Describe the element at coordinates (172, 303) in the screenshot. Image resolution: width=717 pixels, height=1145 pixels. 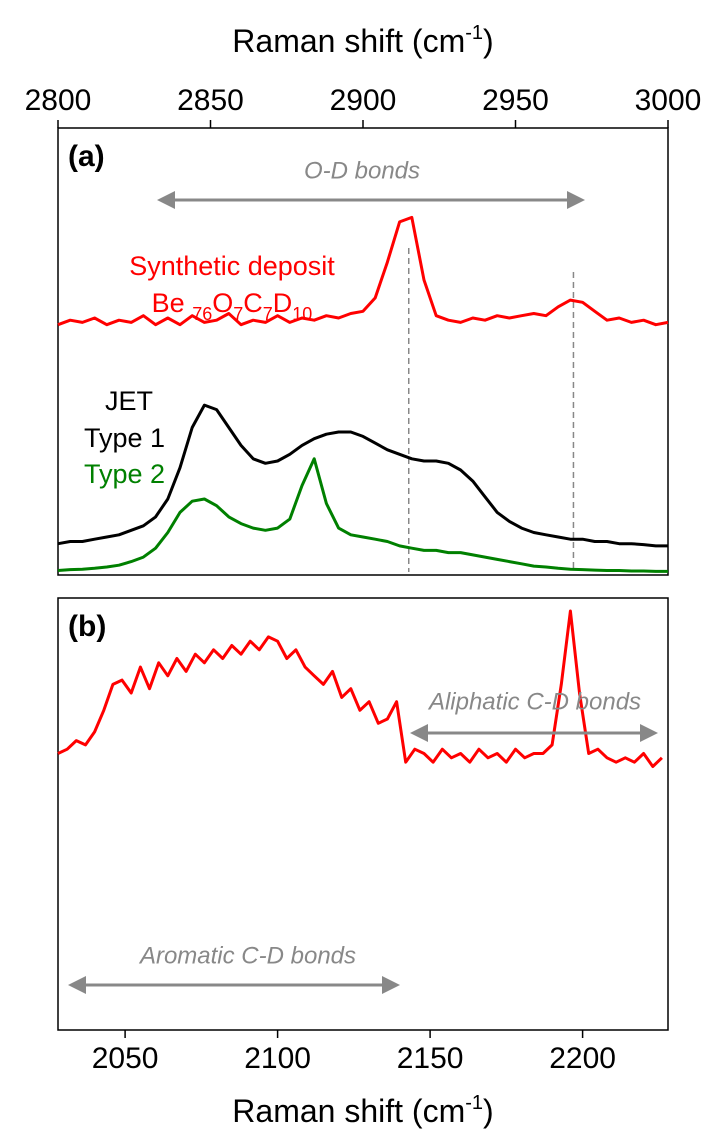
I see `formula-text: Be` at that location.